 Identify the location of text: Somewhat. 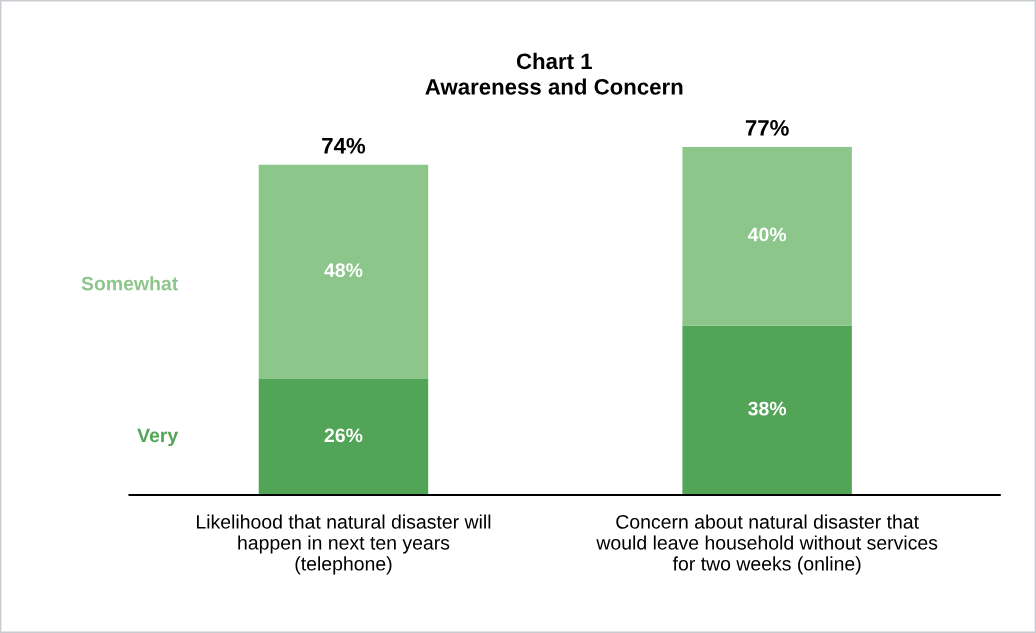
(129, 283).